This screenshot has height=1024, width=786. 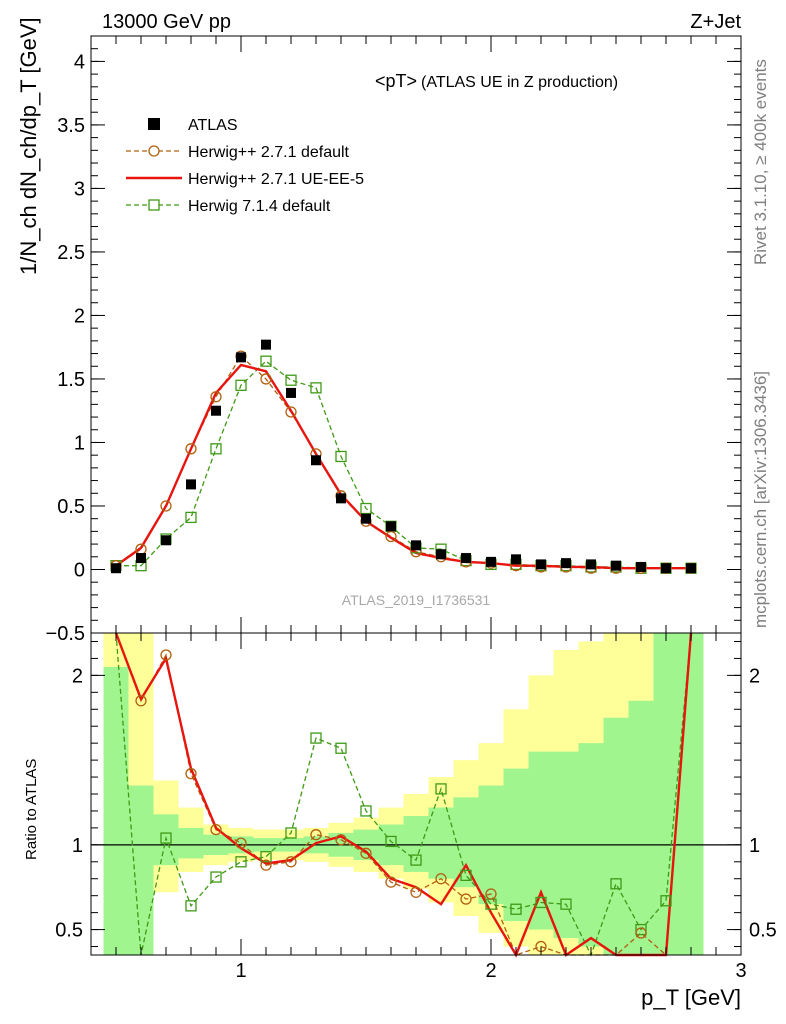 What do you see at coordinates (763, 931) in the screenshot?
I see `ratio-ytick-label-right: 0.5` at bounding box center [763, 931].